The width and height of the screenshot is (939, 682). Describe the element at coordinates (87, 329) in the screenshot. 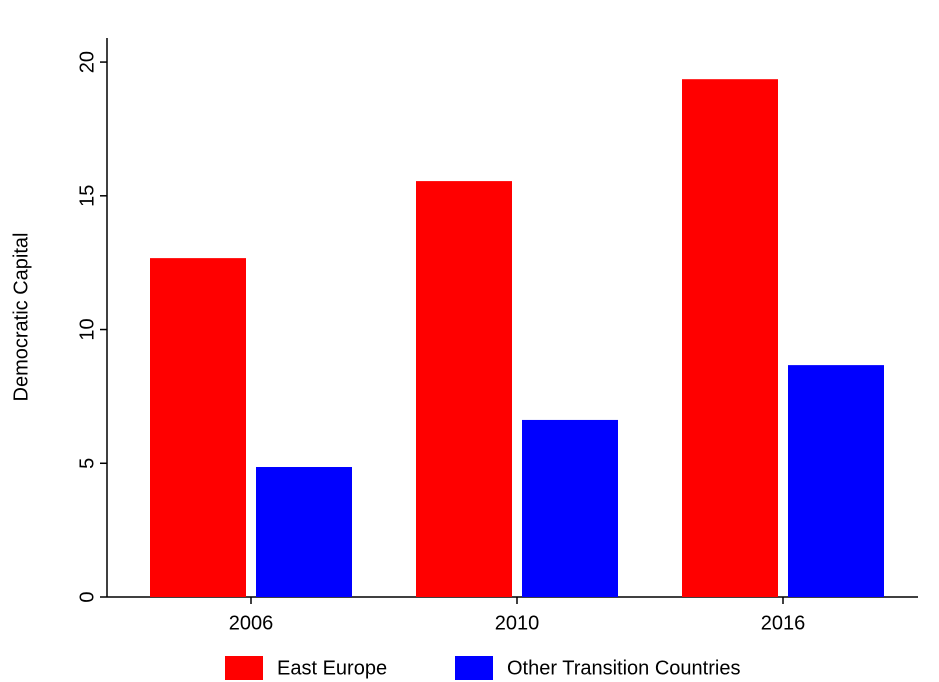

I see `y-tick-label: 10` at that location.